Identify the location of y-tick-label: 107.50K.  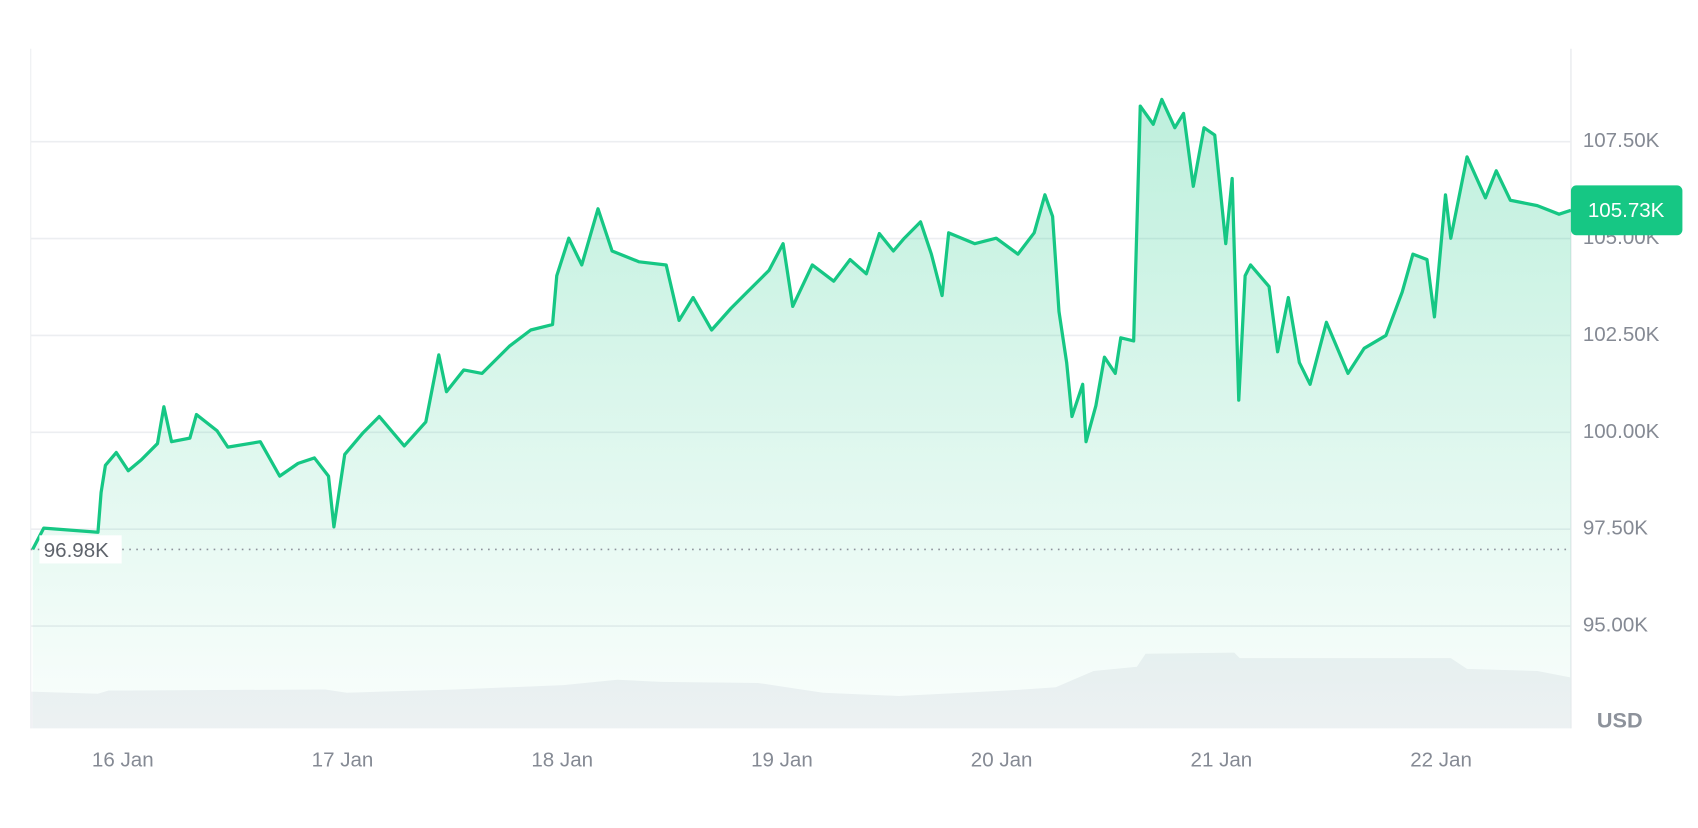
(1621, 140).